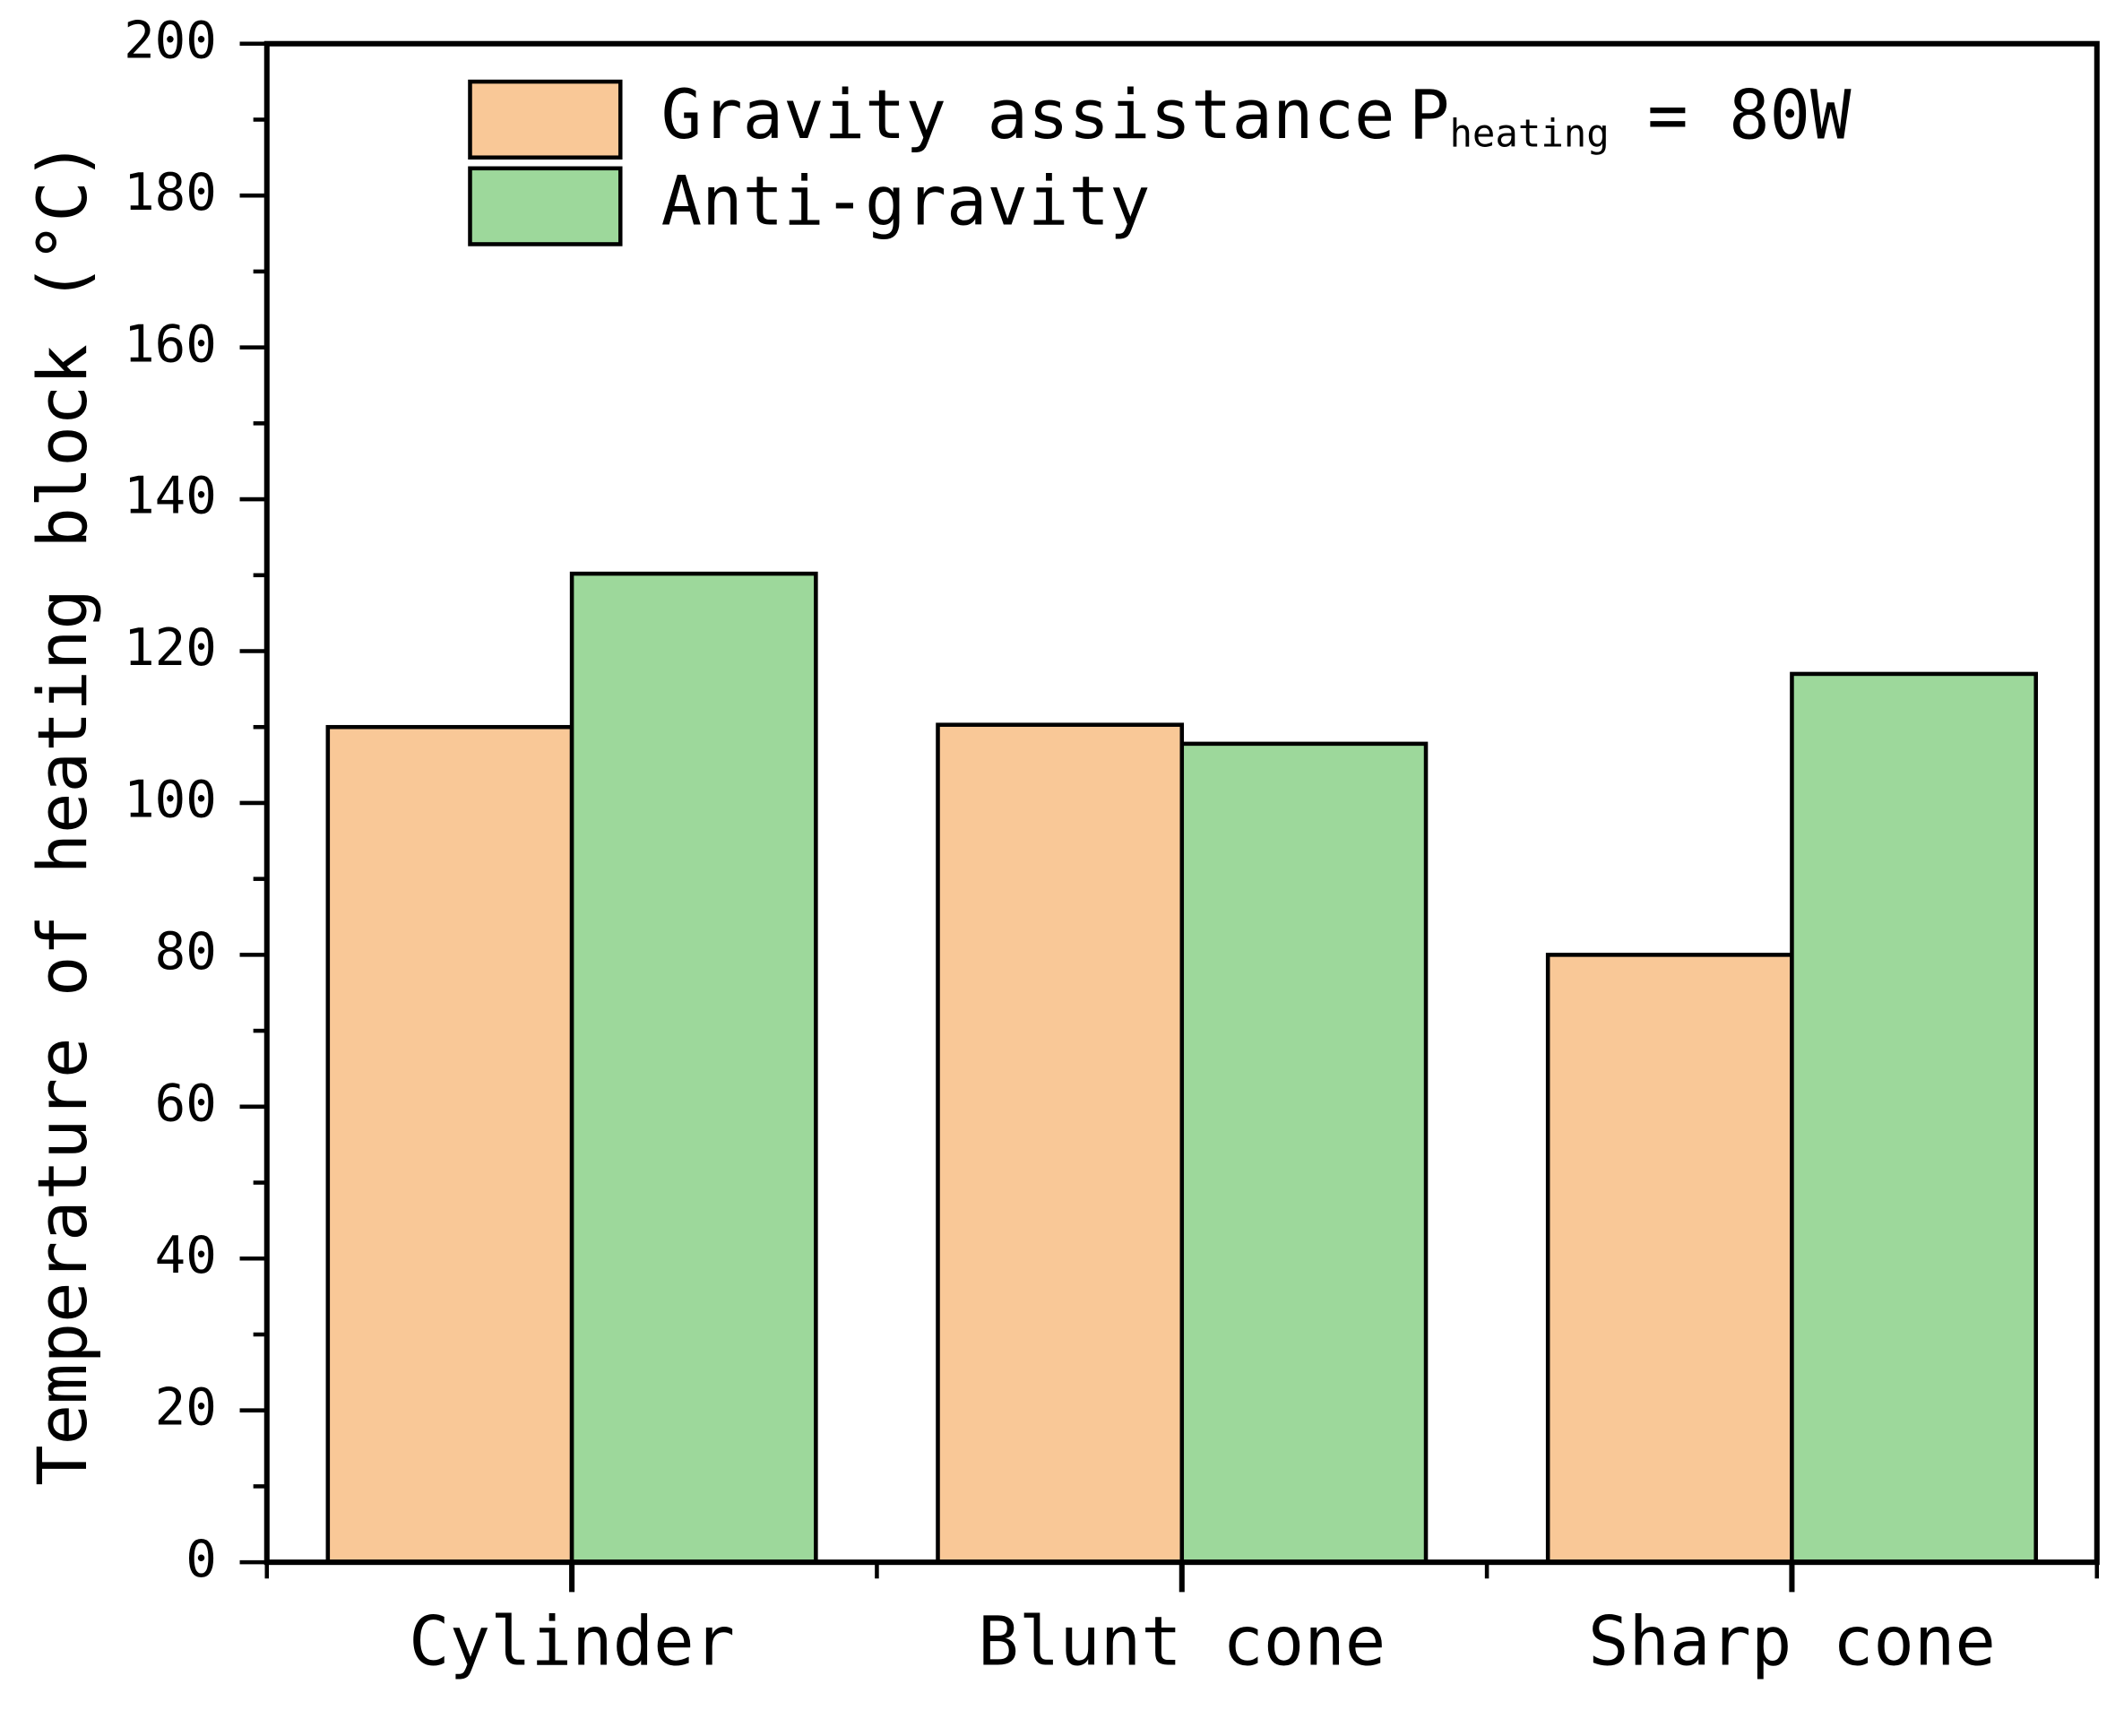 The width and height of the screenshot is (2124, 1736). What do you see at coordinates (1028, 114) in the screenshot?
I see `legend-label: Gravity assistance` at bounding box center [1028, 114].